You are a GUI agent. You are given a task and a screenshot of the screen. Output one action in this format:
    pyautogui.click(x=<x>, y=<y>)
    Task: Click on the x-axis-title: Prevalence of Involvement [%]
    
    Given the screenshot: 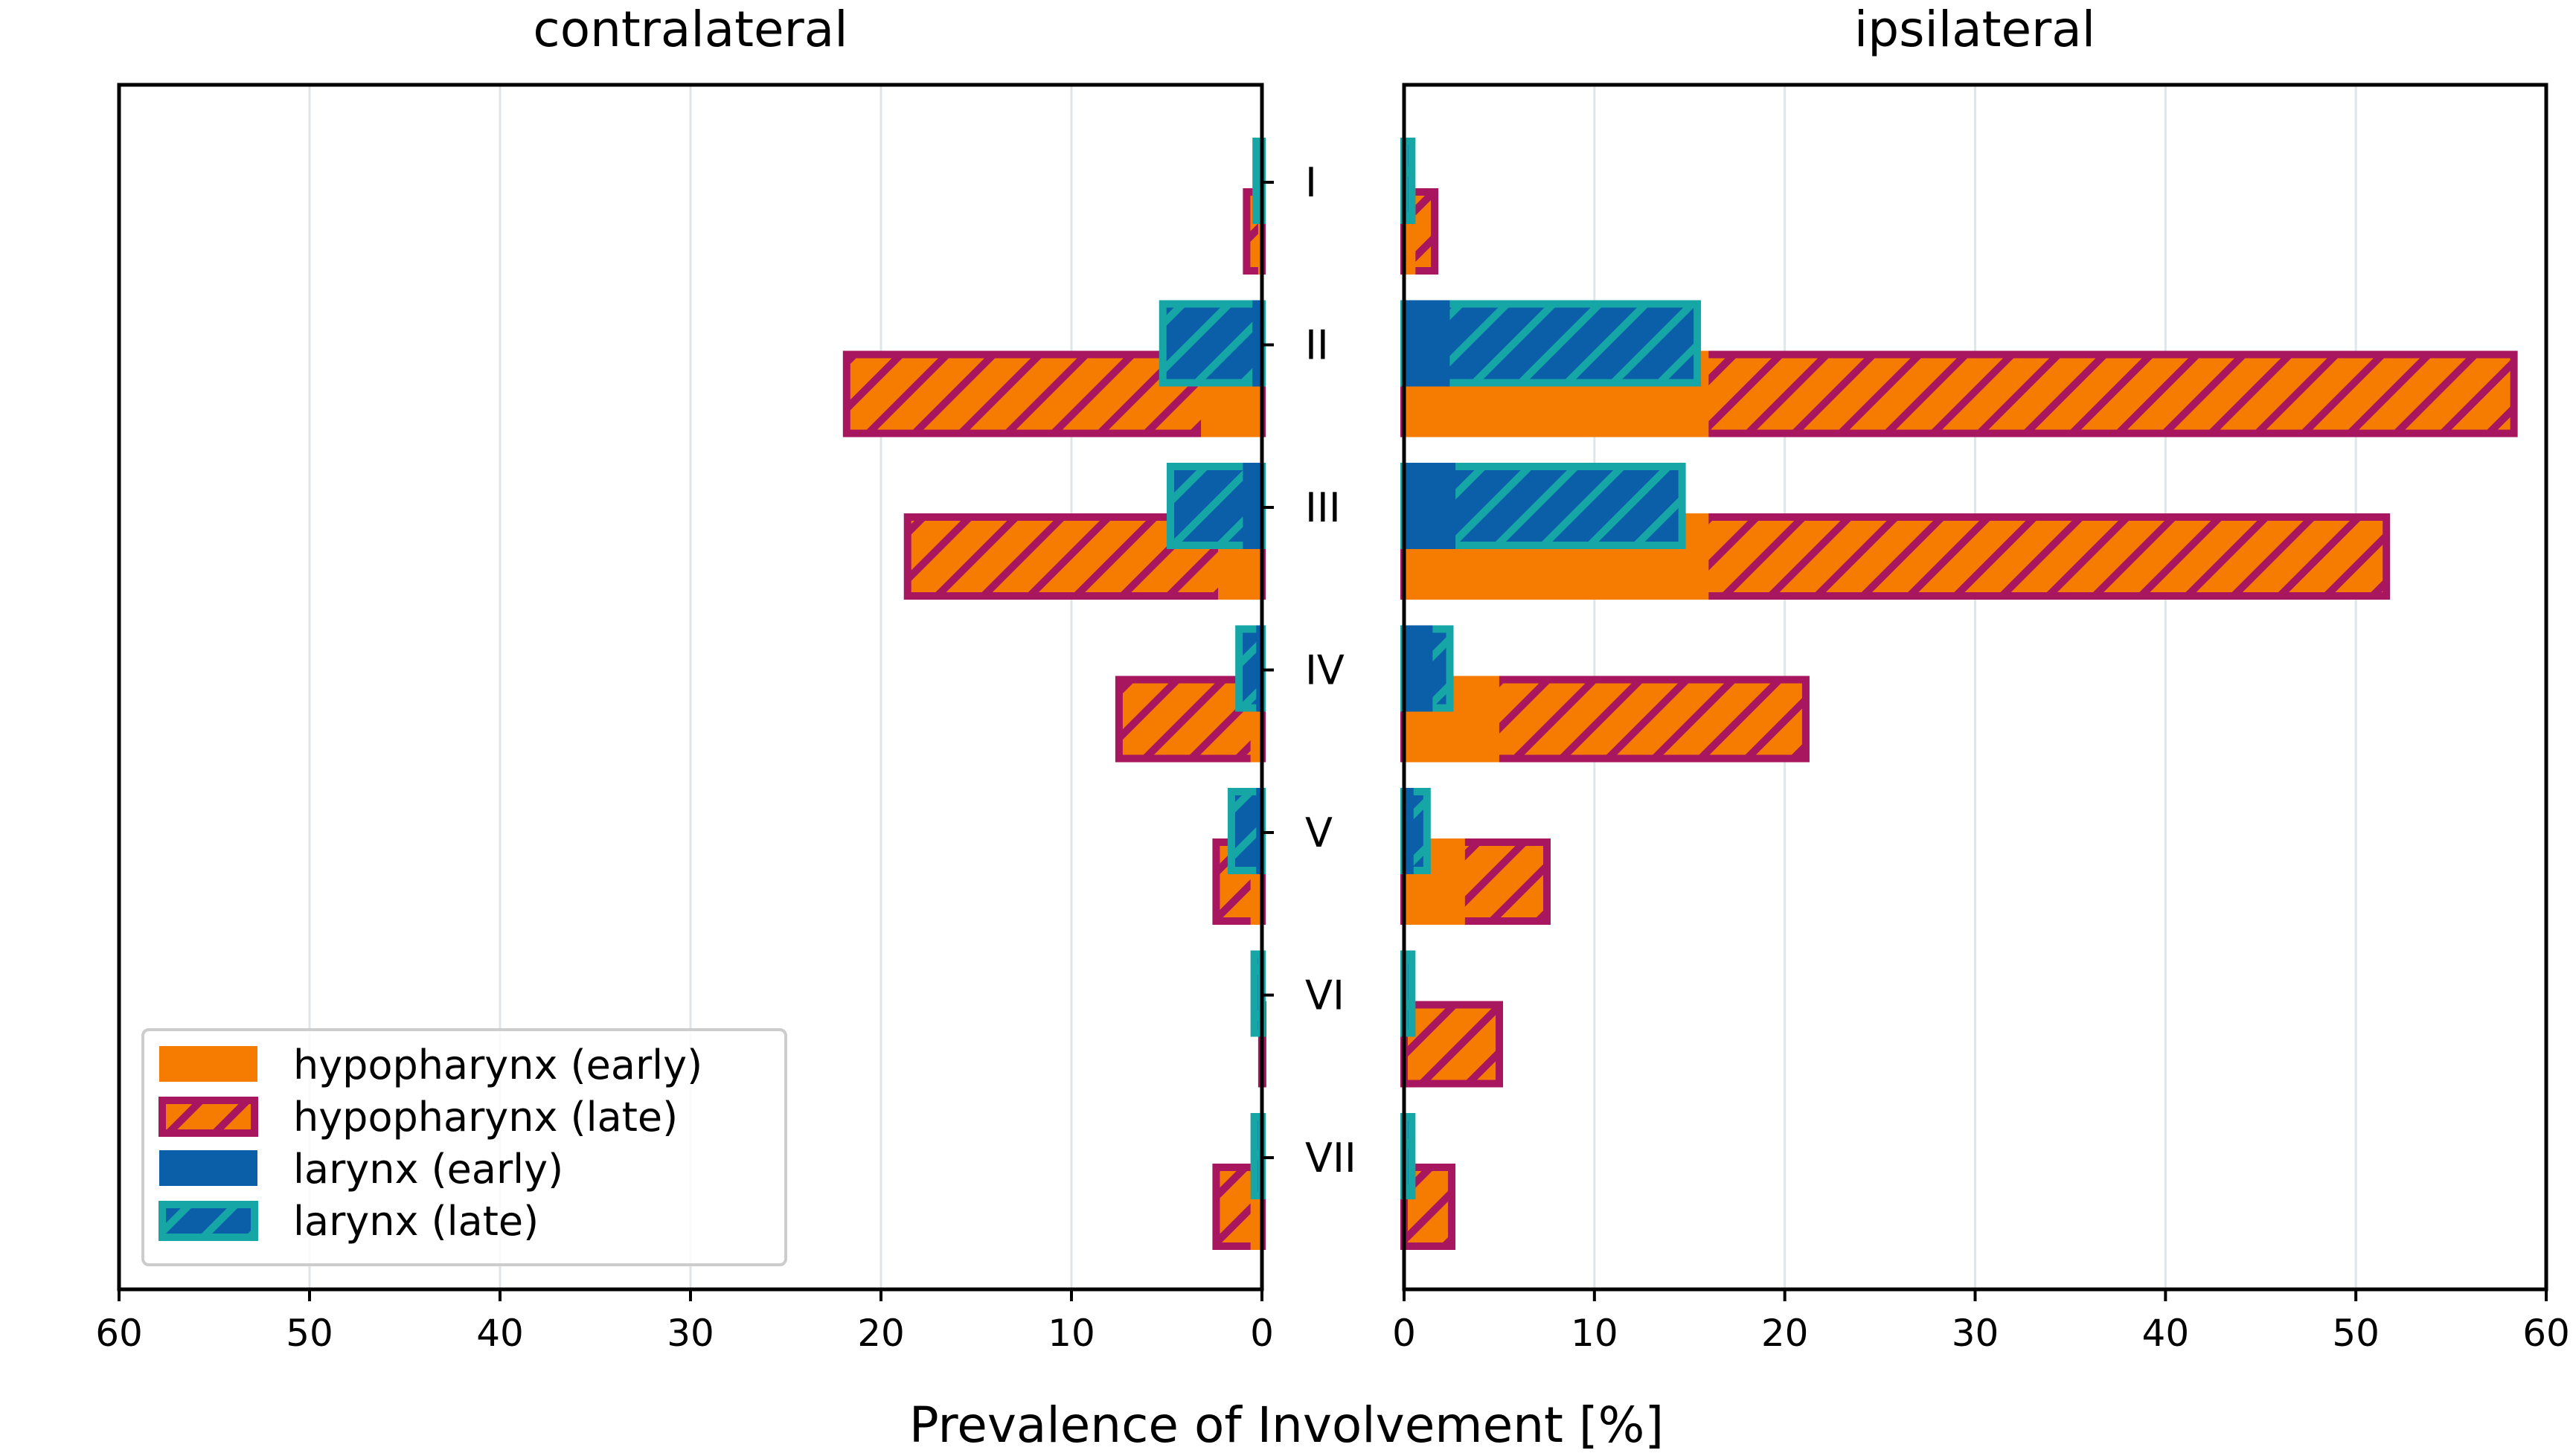 What is the action you would take?
    pyautogui.click(x=1286, y=1425)
    